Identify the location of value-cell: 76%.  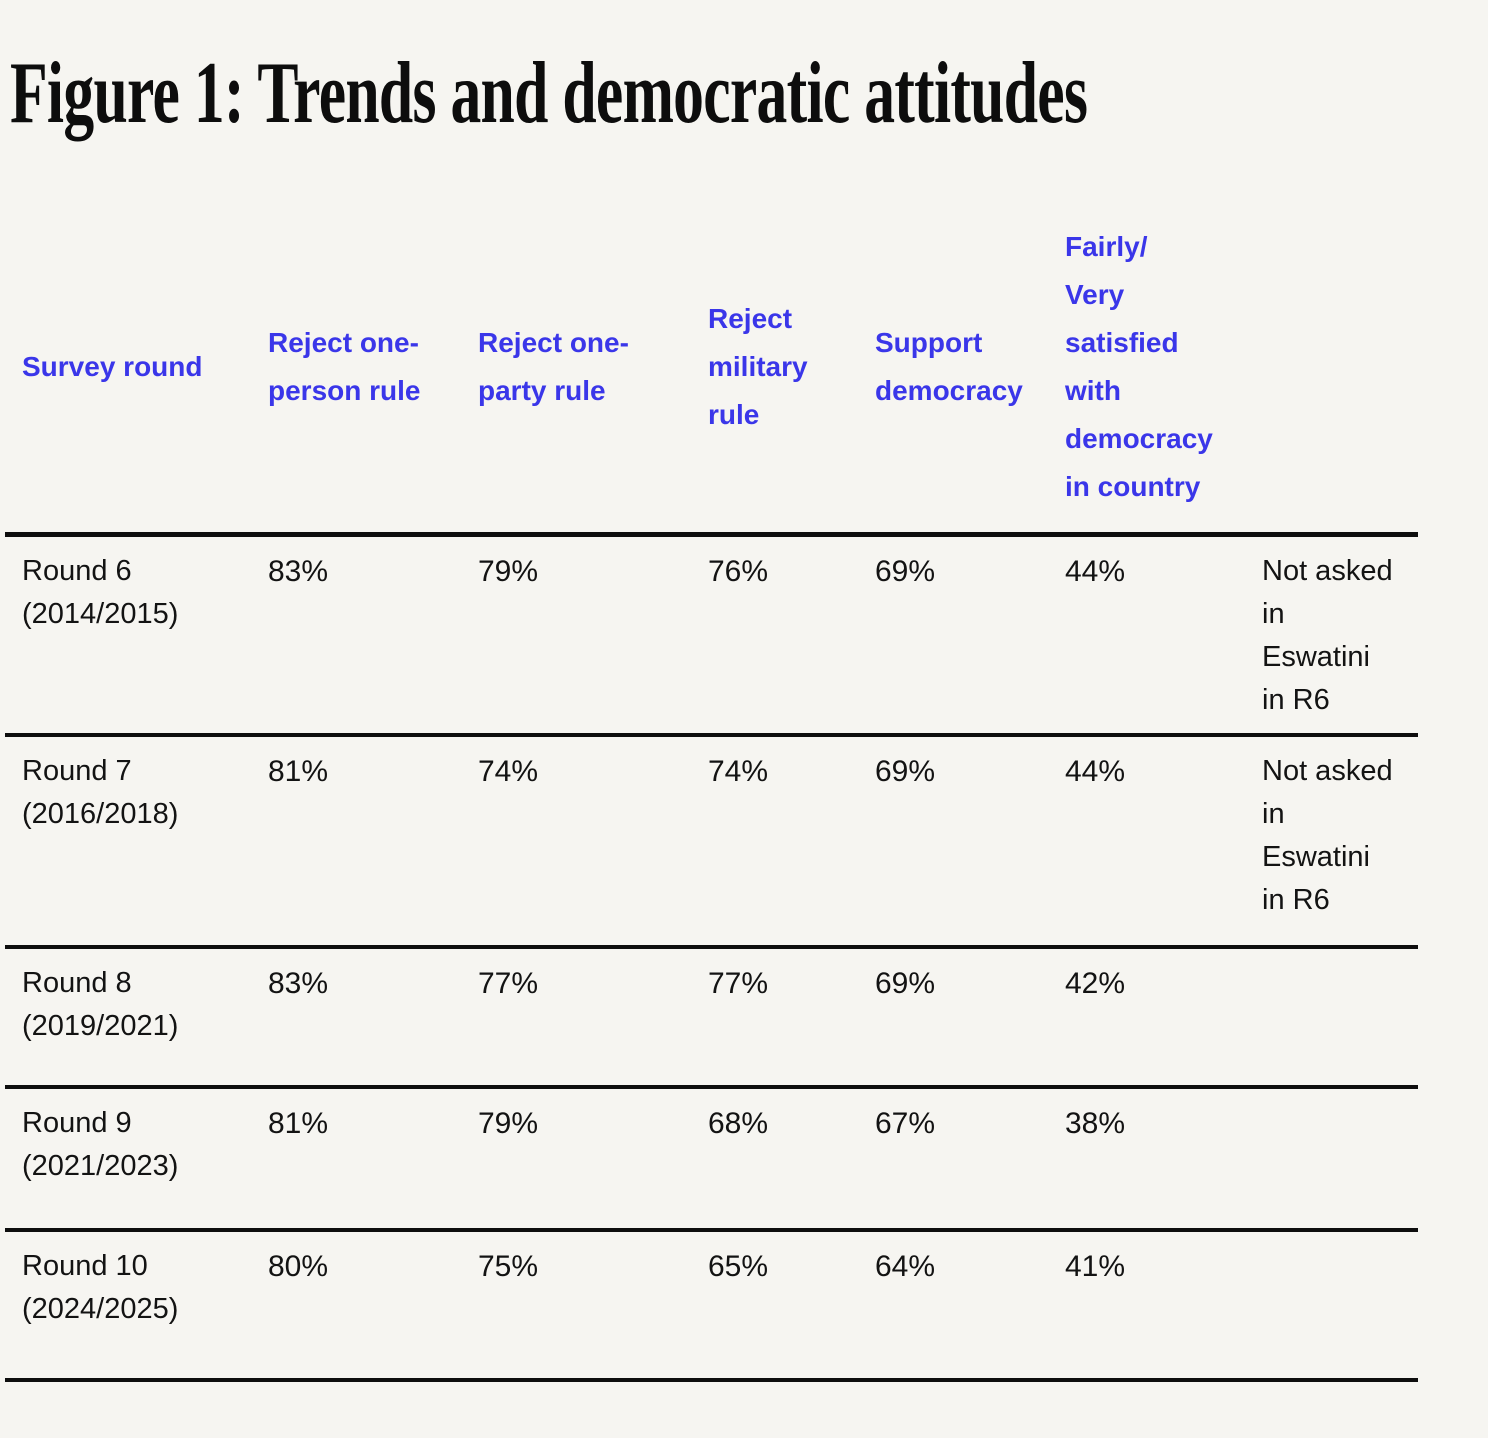
(738, 571).